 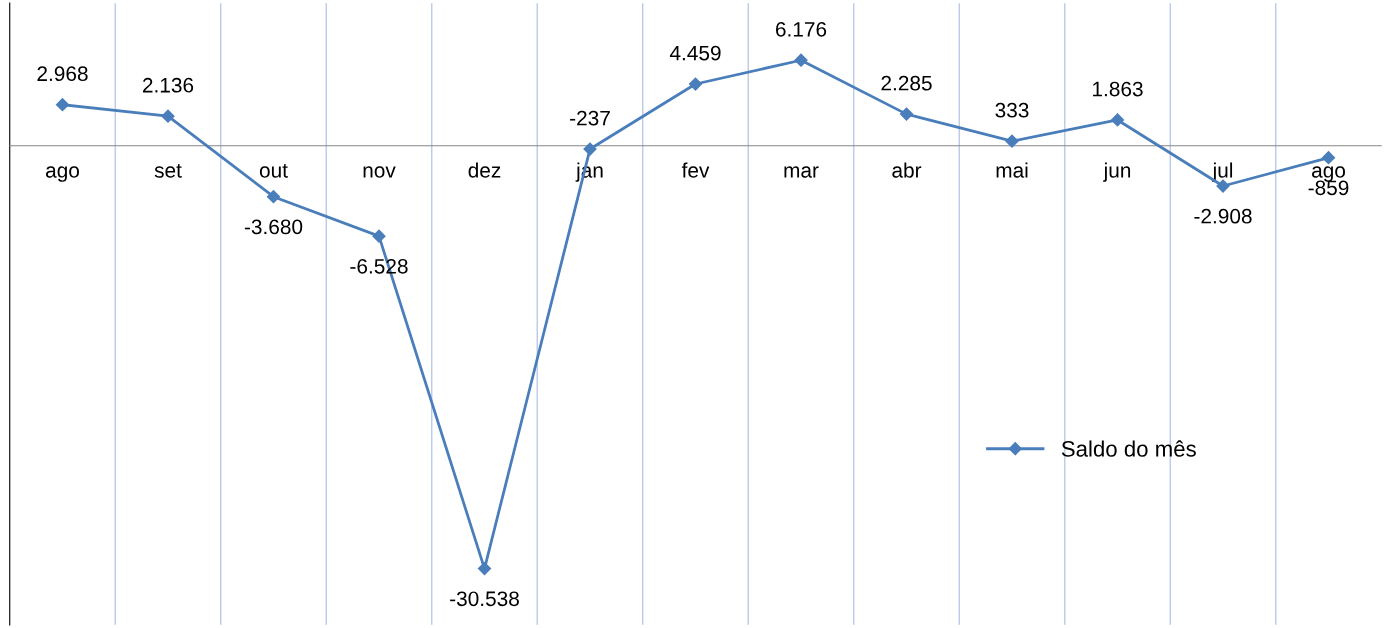 What do you see at coordinates (484, 170) in the screenshot?
I see `x-tick-label: dez` at bounding box center [484, 170].